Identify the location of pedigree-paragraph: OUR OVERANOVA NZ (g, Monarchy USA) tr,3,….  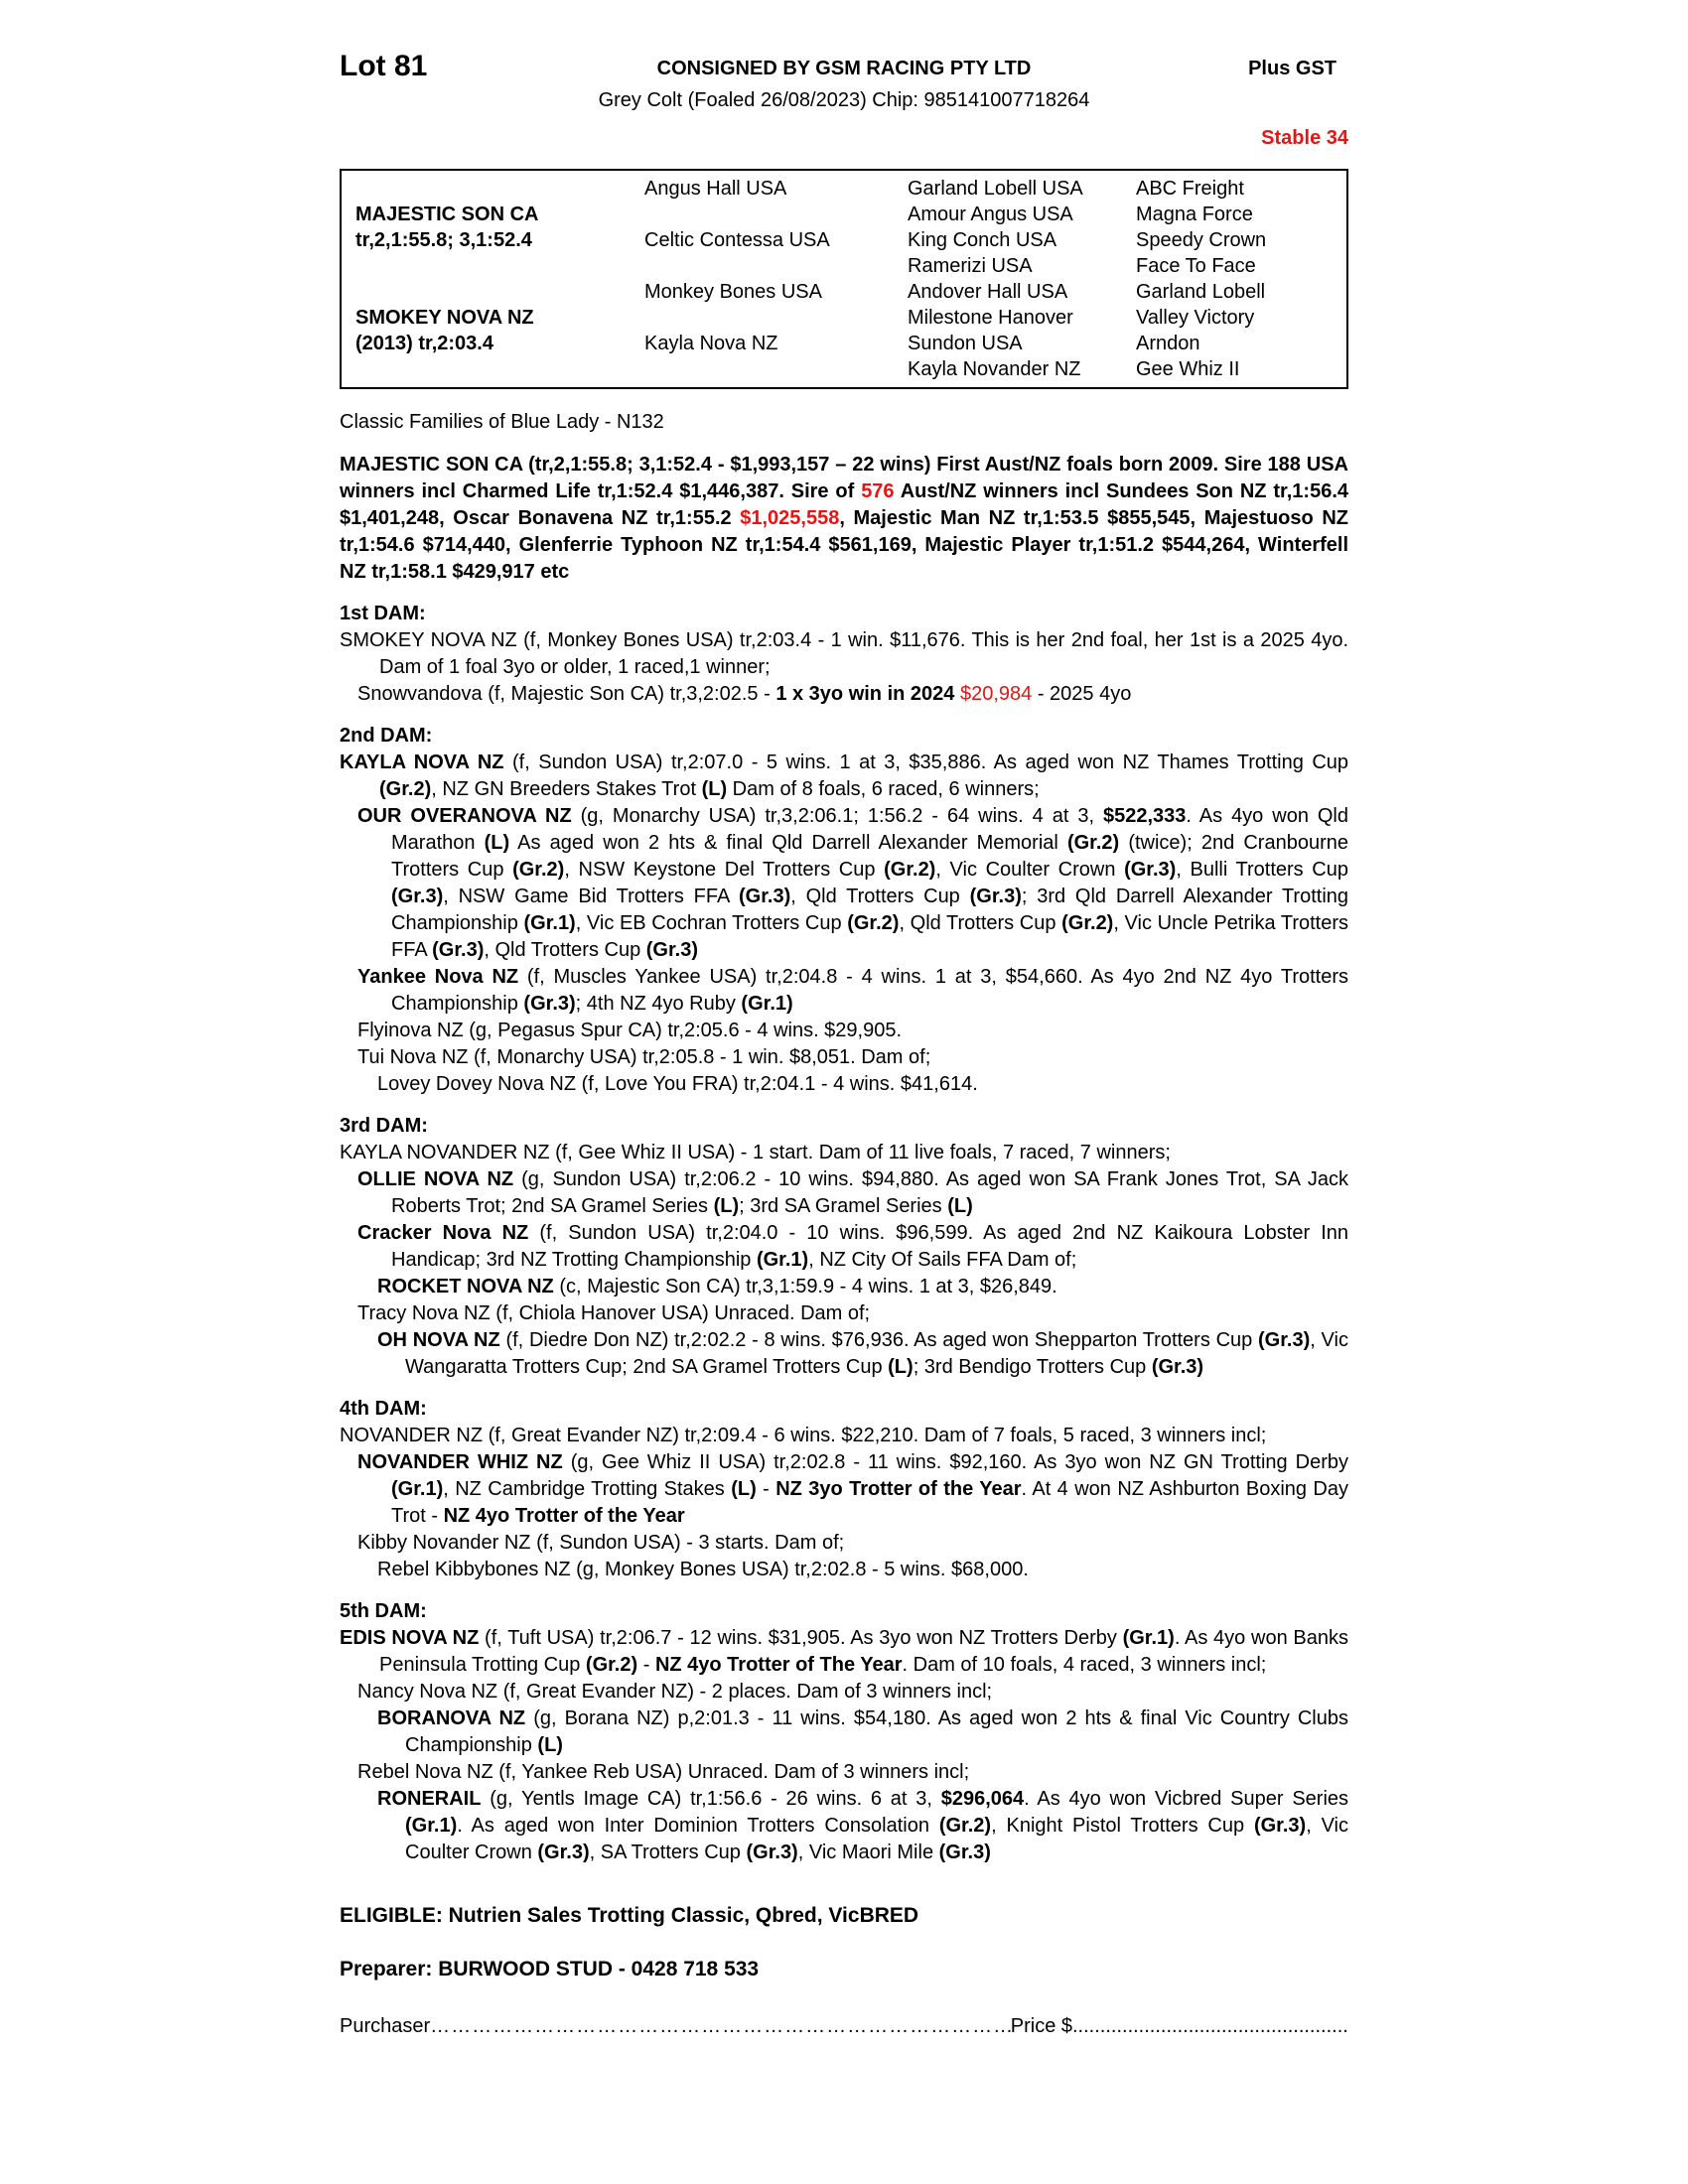
(844, 883).